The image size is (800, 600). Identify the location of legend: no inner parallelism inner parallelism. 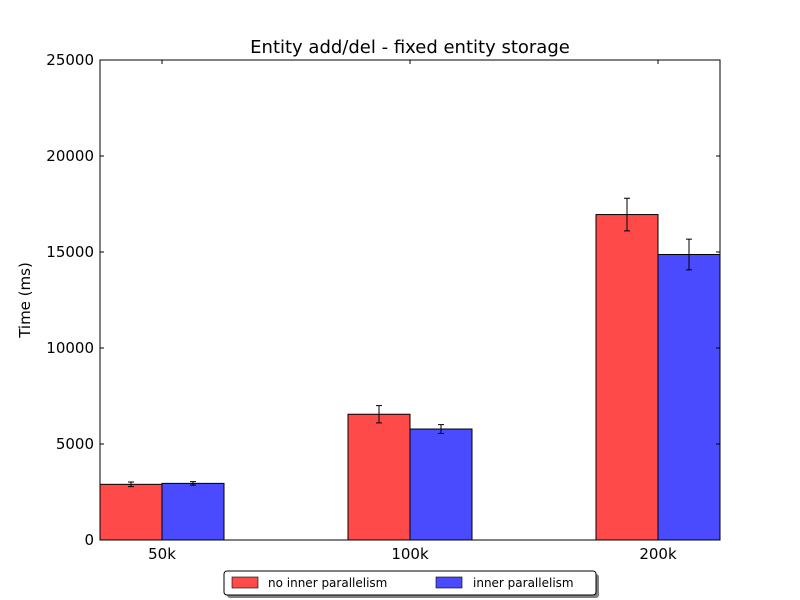
(411, 584).